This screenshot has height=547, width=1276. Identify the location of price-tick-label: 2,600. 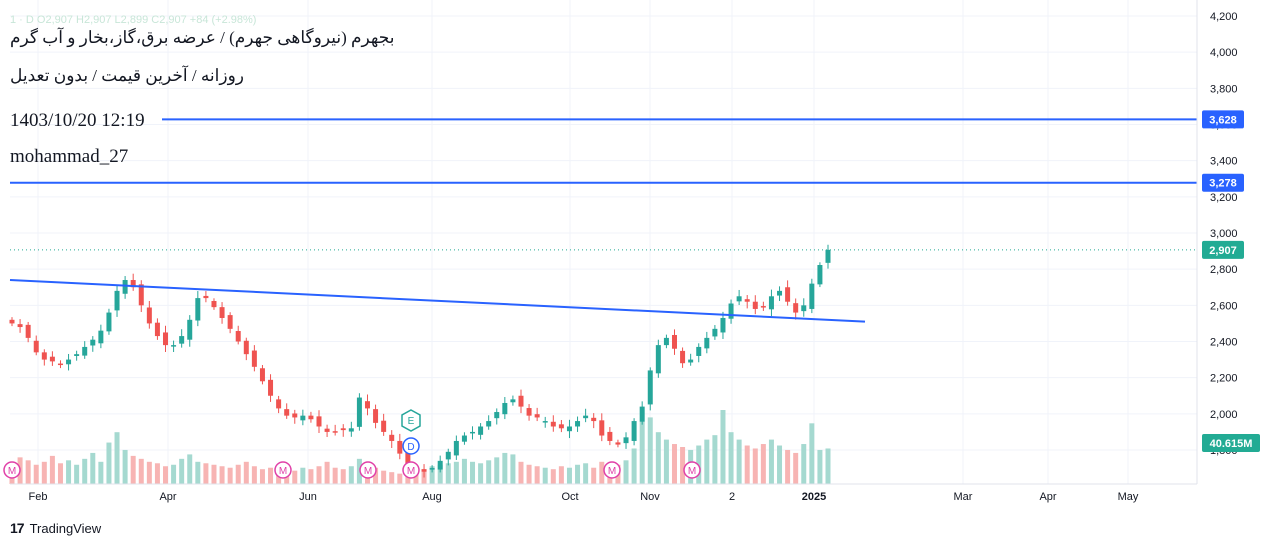
(1224, 306).